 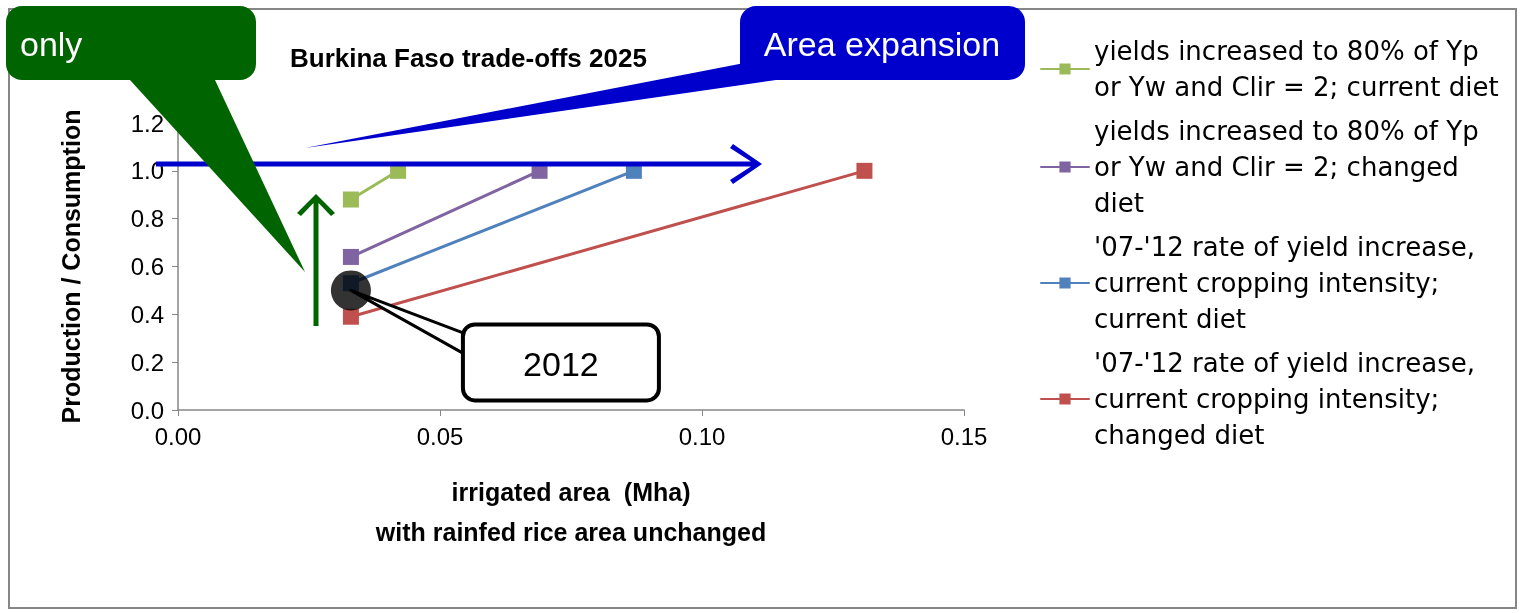 What do you see at coordinates (1289, 399) in the screenshot?
I see `legend-label: '07-'12 rate of yield increase, current cropping intensity; changed diet` at bounding box center [1289, 399].